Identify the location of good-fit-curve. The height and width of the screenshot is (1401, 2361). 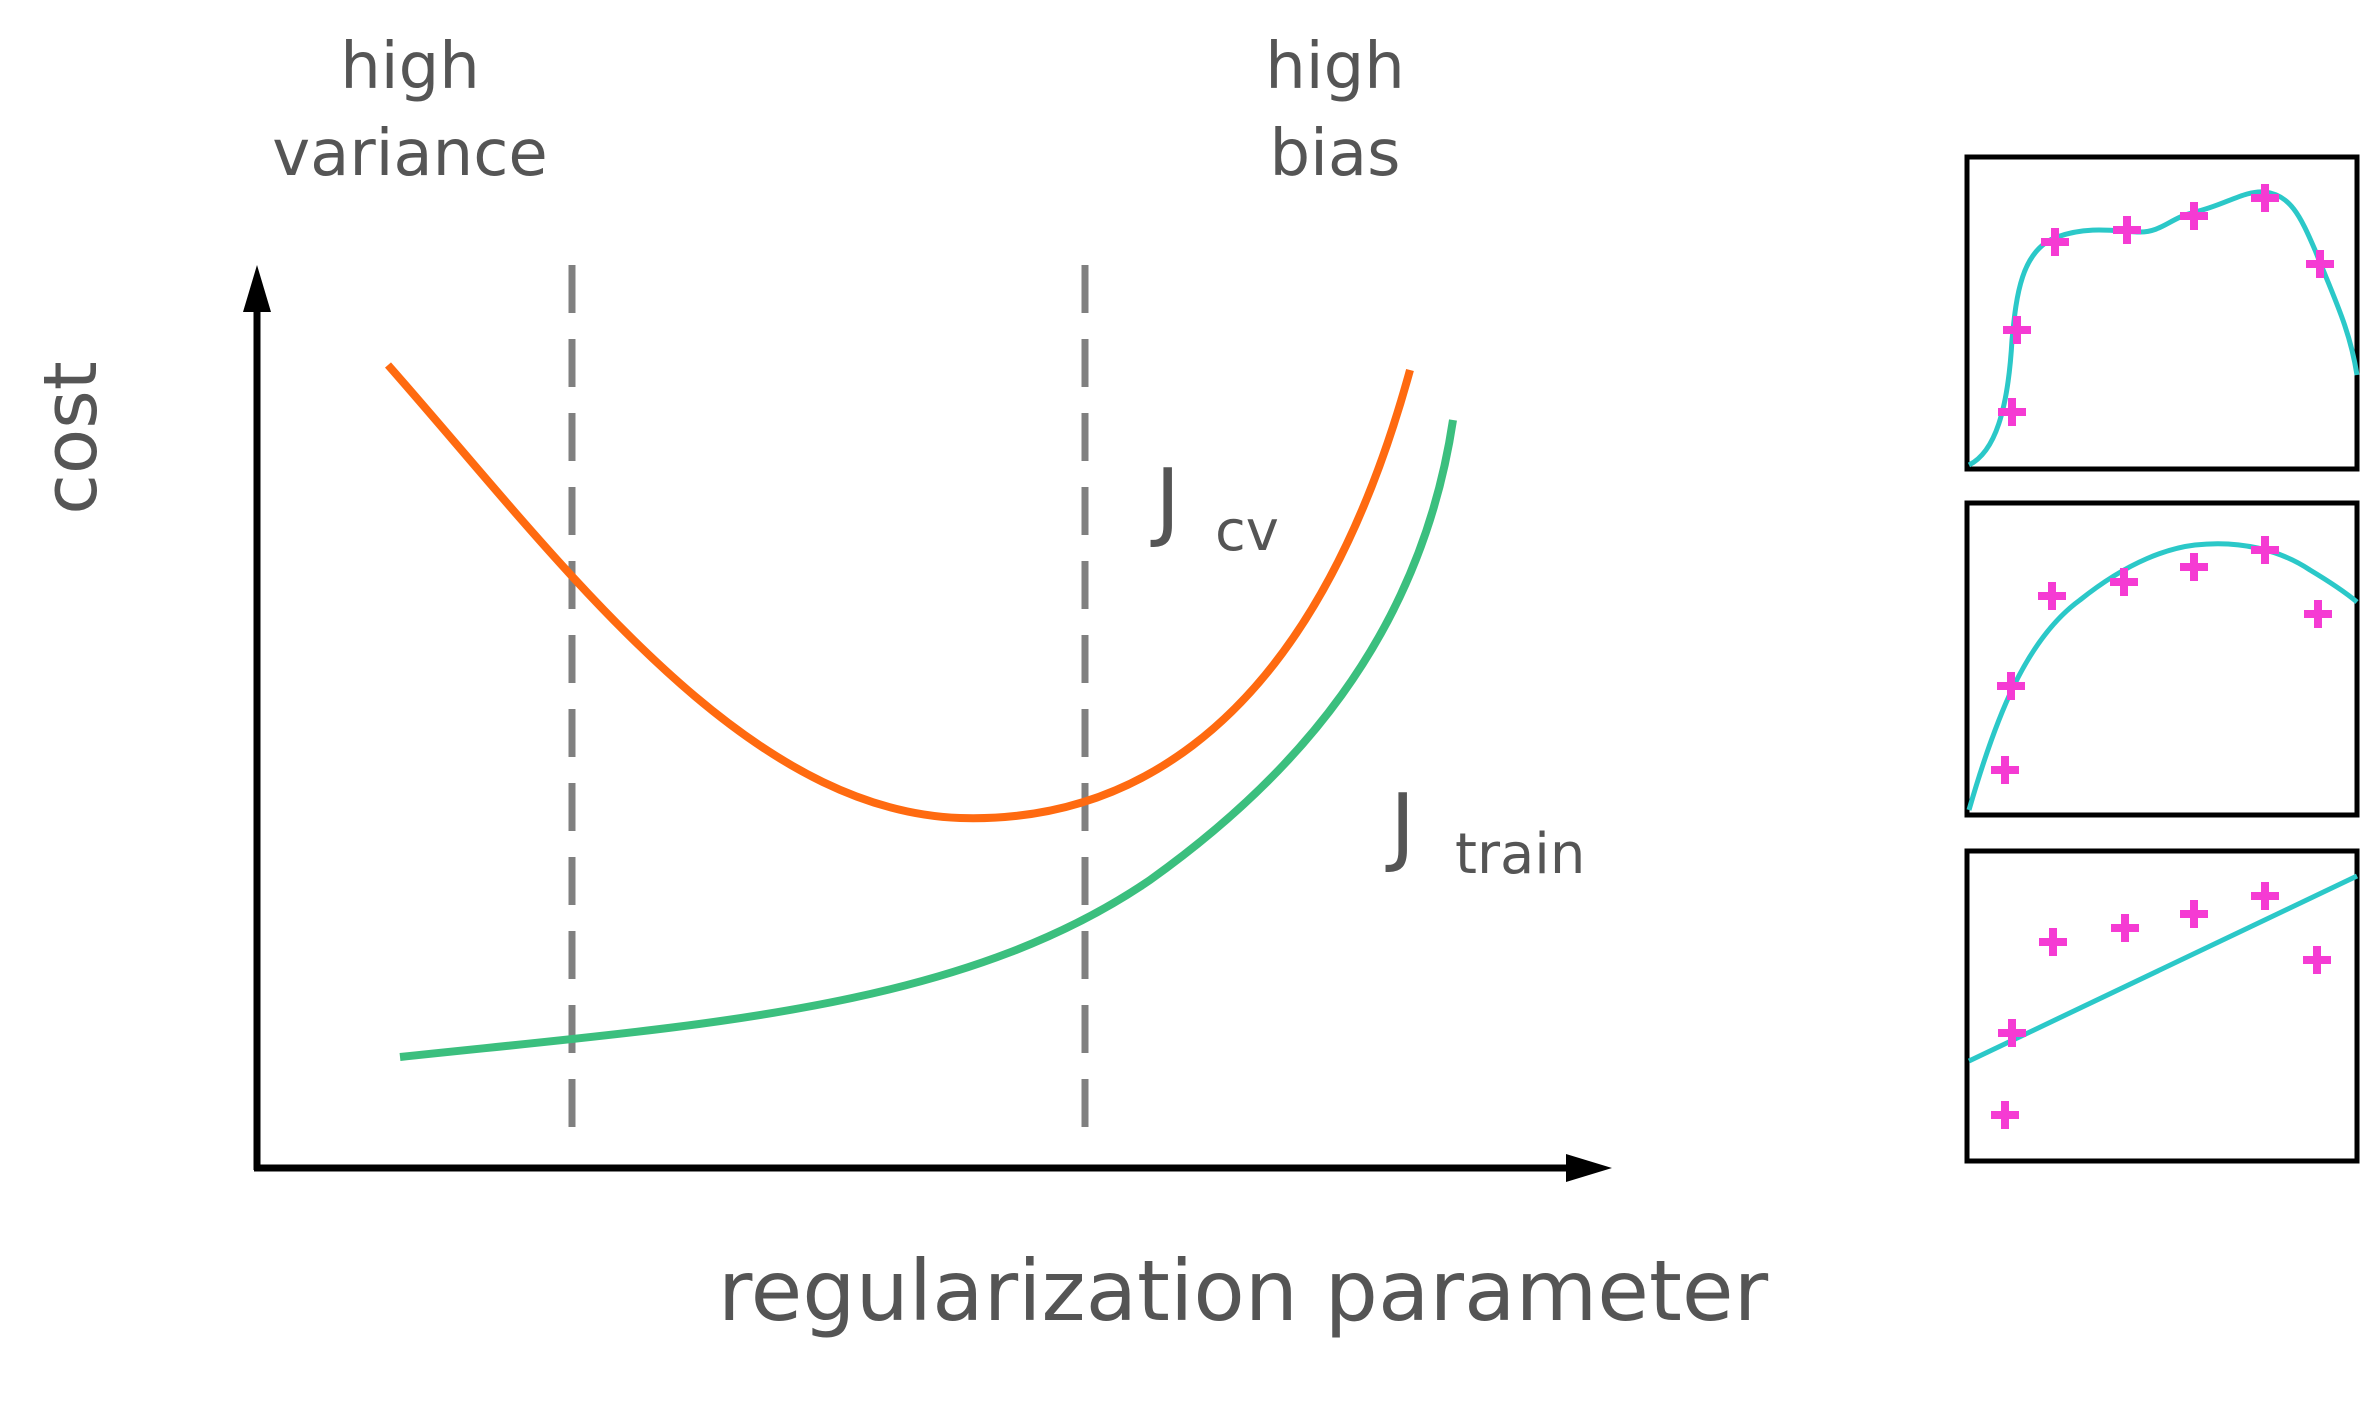
(2162, 676).